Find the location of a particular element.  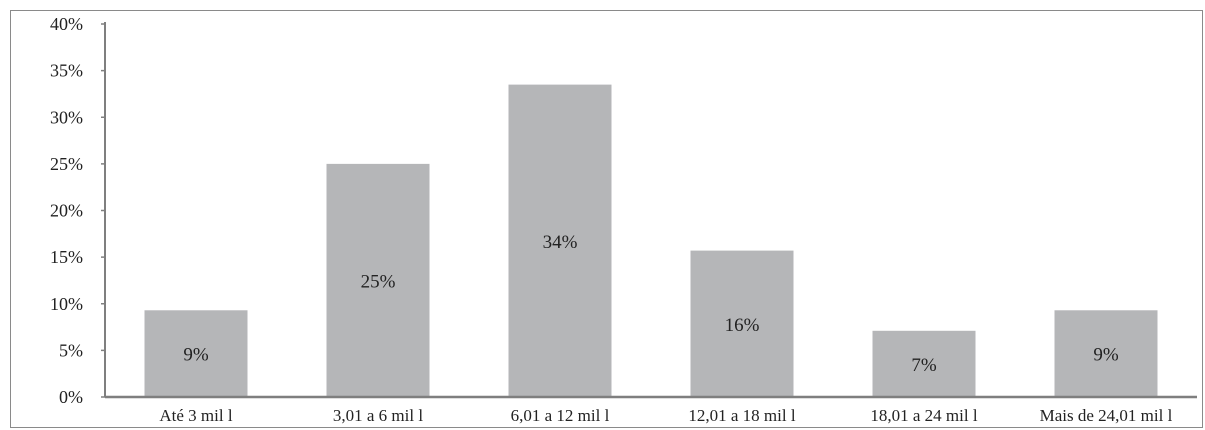

y-tick-label: 10% is located at coordinates (66, 304).